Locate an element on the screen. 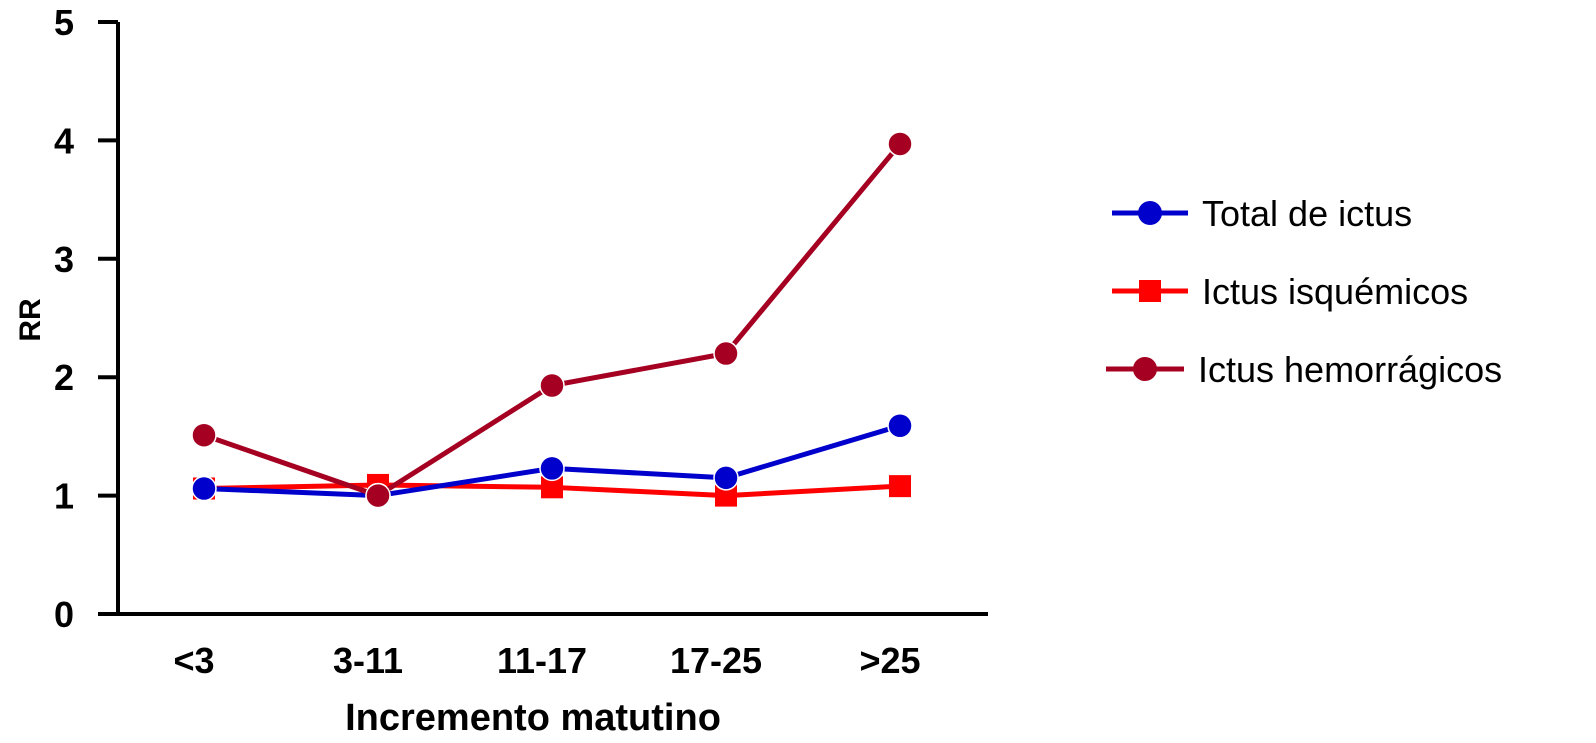 Image resolution: width=1596 pixels, height=743 pixels. x-tick-label: >25 is located at coordinates (889, 660).